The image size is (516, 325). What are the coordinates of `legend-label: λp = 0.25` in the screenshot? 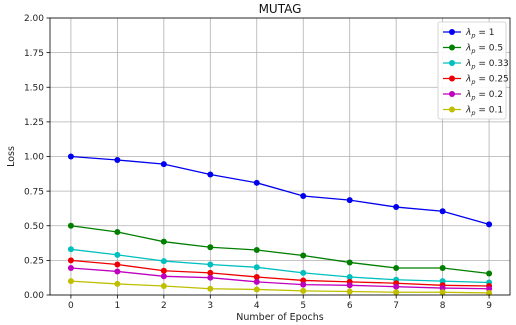 It's located at (487, 81).